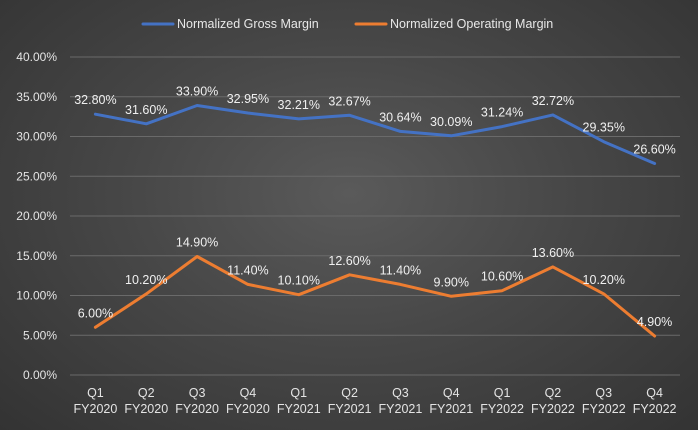  I want to click on x-tick-label: Q3 FY2022, so click(604, 401).